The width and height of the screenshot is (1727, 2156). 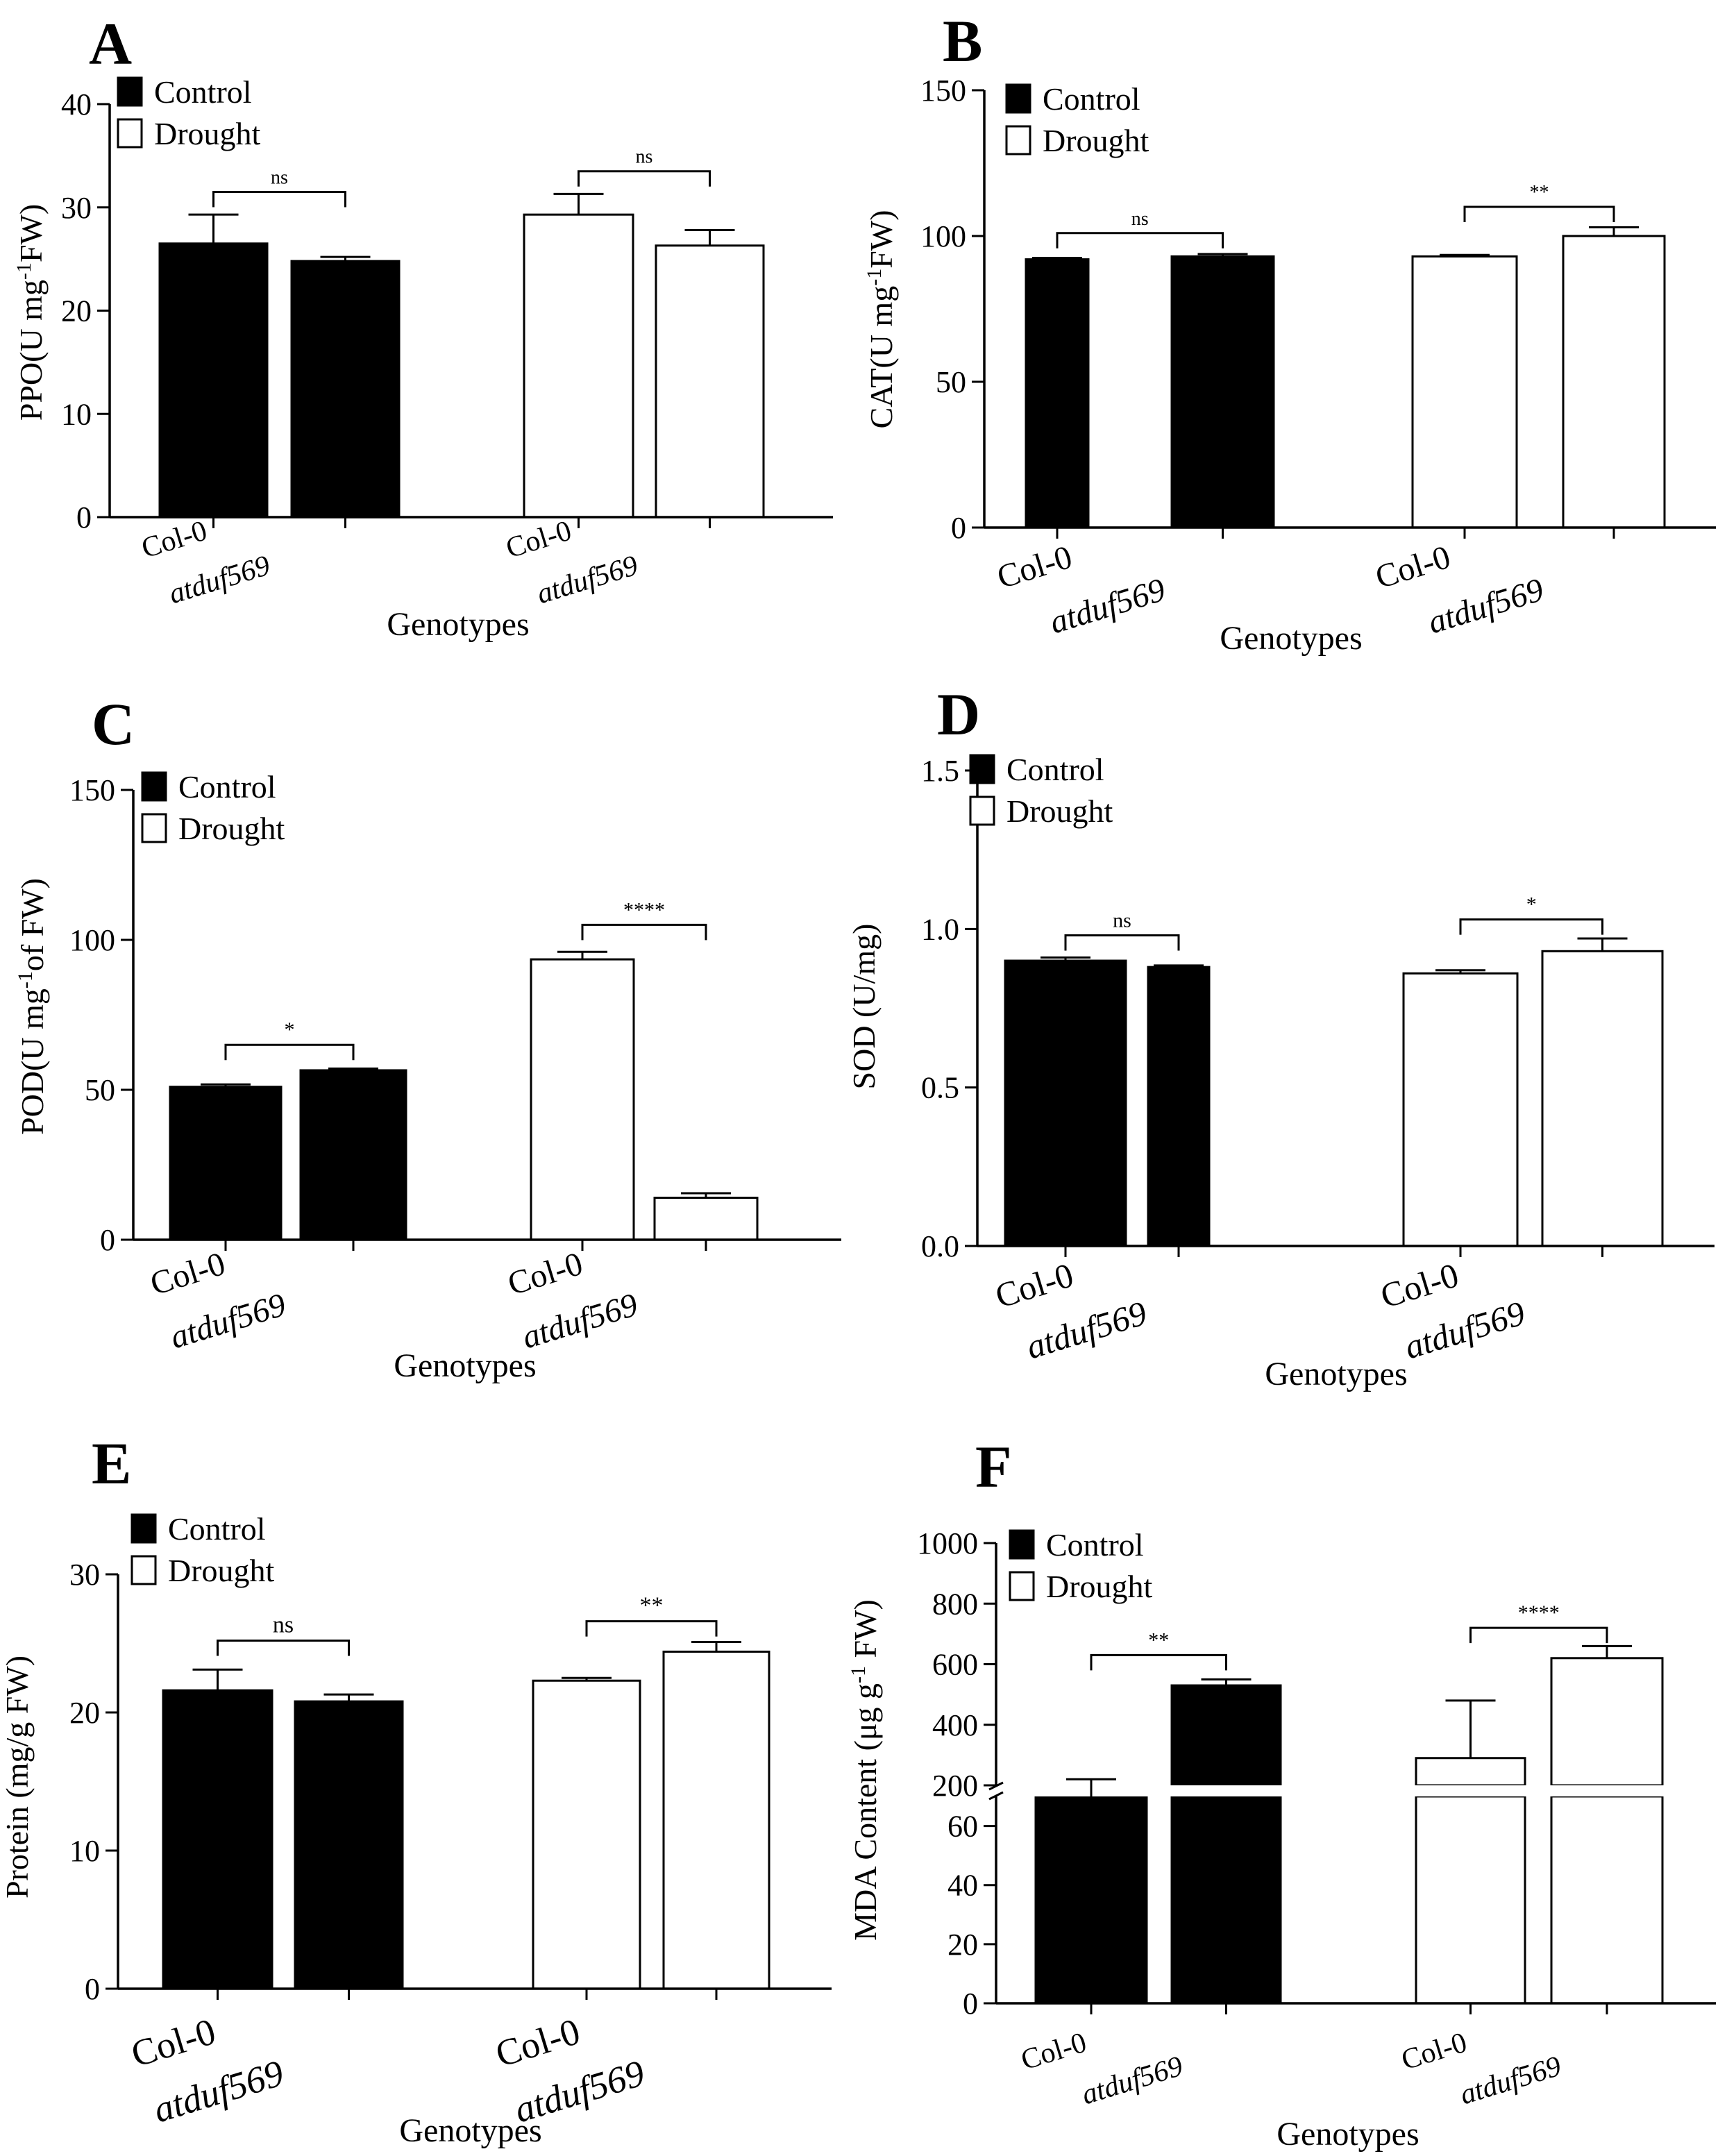 I want to click on y-tick-label: 1.0, so click(x=940, y=929).